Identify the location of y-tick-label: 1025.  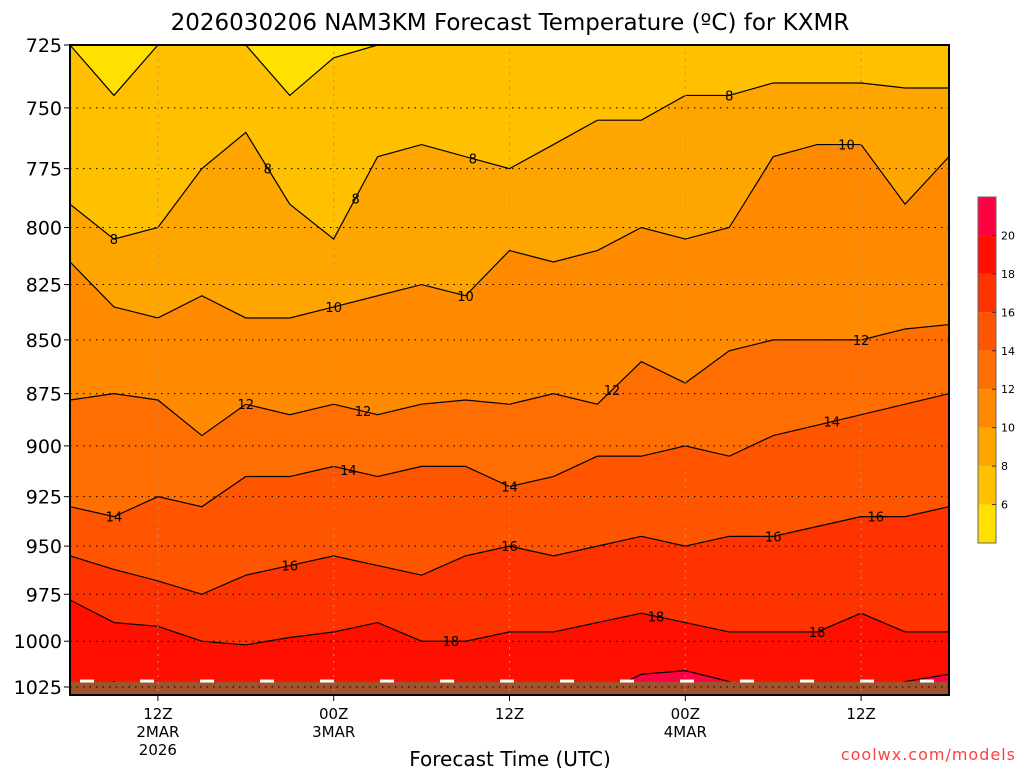
(38, 688).